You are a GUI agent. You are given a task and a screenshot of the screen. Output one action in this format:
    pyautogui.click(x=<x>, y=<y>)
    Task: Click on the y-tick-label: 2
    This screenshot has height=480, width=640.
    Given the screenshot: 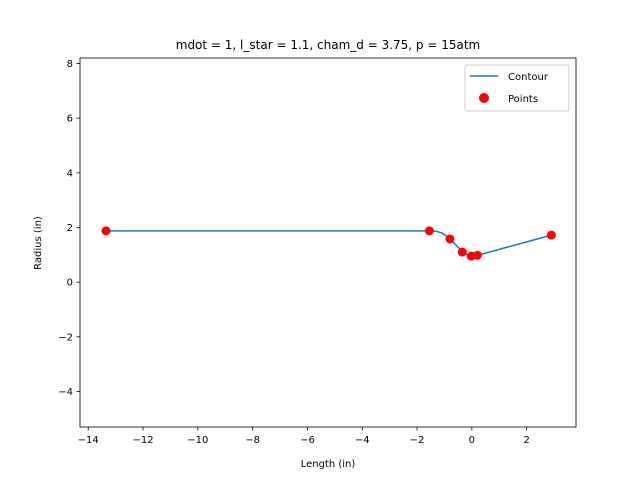 What is the action you would take?
    pyautogui.click(x=70, y=228)
    